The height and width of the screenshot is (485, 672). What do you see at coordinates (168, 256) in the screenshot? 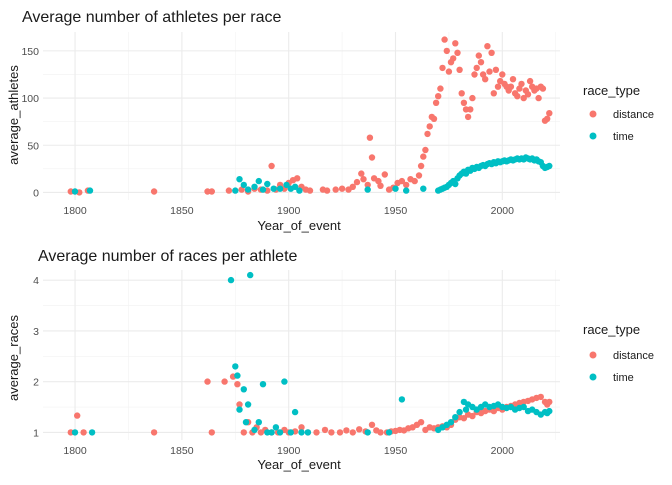
I see `chart-title: Average number of races per athlete` at bounding box center [168, 256].